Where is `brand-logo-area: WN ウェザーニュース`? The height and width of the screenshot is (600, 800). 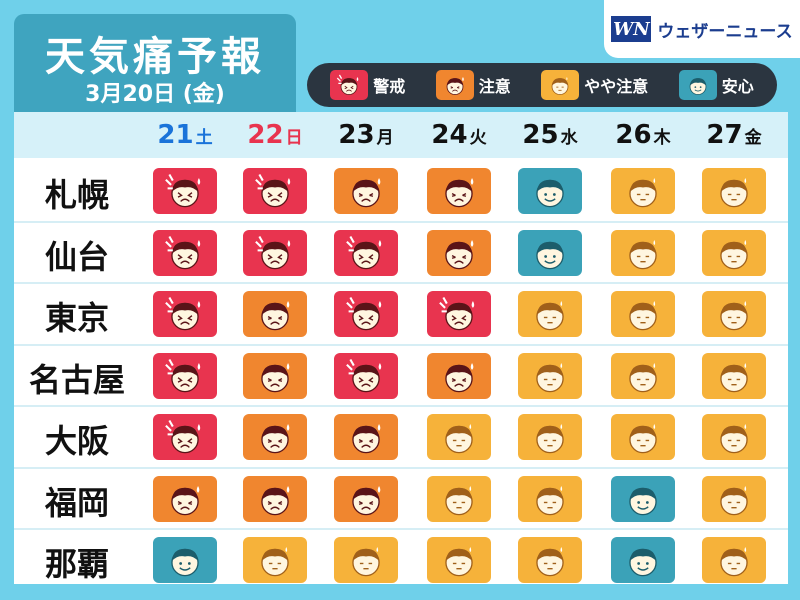
brand-logo-area: WN ウェザーニュース is located at coordinates (702, 29).